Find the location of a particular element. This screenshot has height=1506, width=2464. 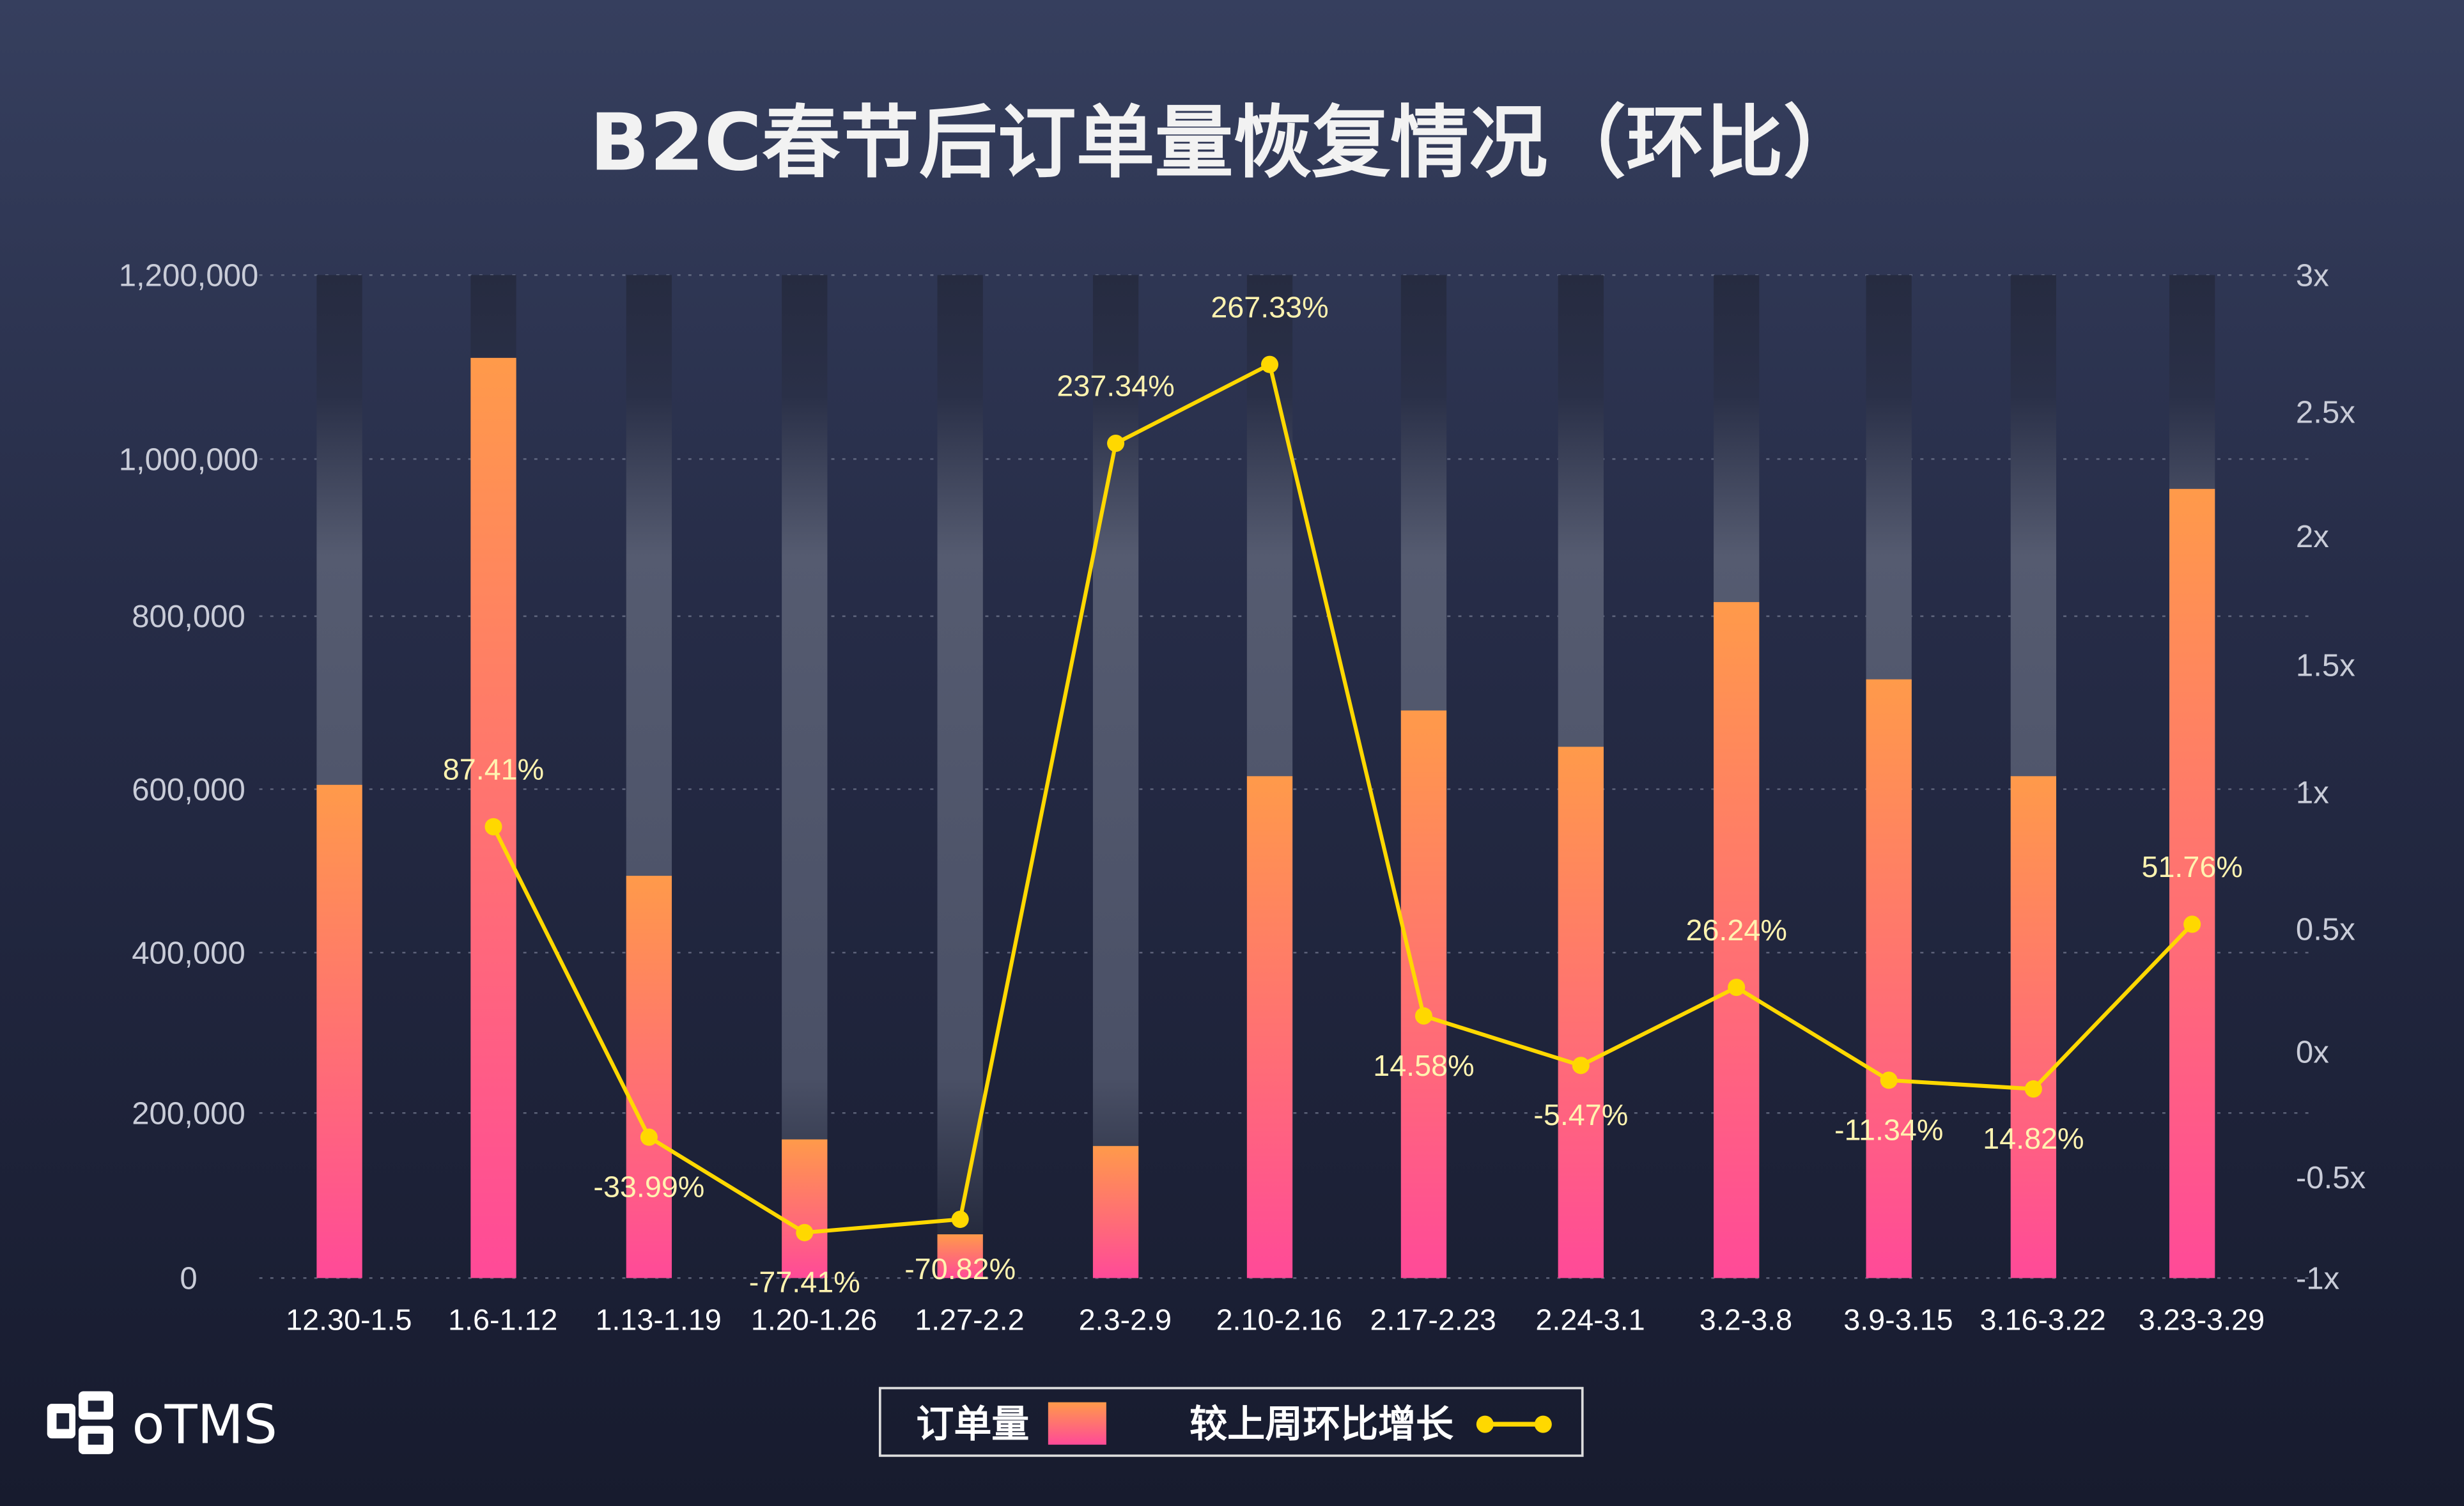

legend: 订单量 较上周环比增长 is located at coordinates (1231, 1421).